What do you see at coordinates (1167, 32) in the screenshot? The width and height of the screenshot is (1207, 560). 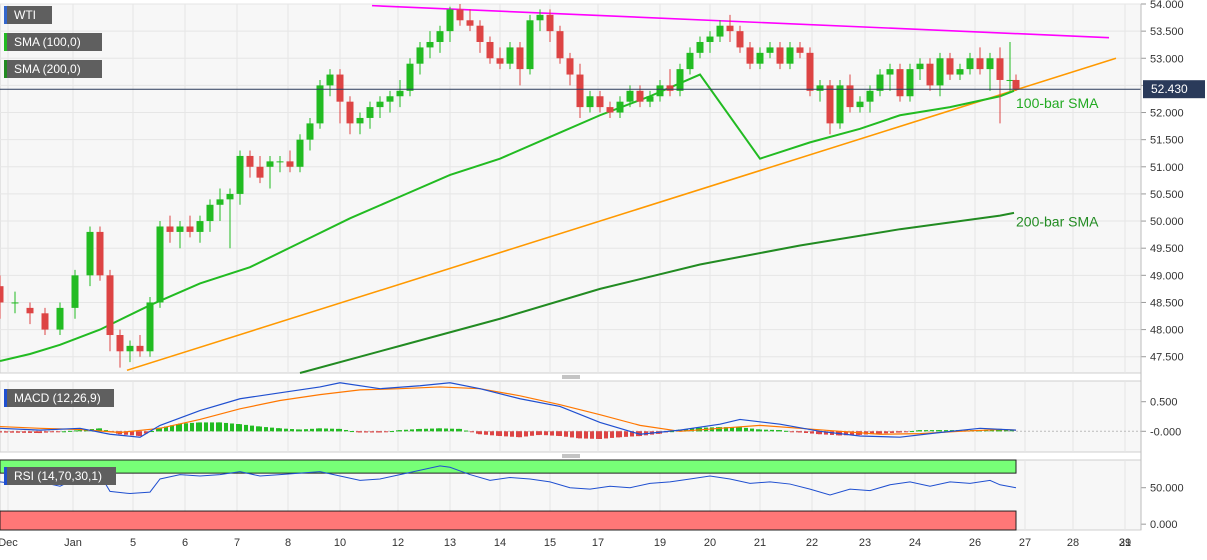 I see `y-tick-label: 53.500` at bounding box center [1167, 32].